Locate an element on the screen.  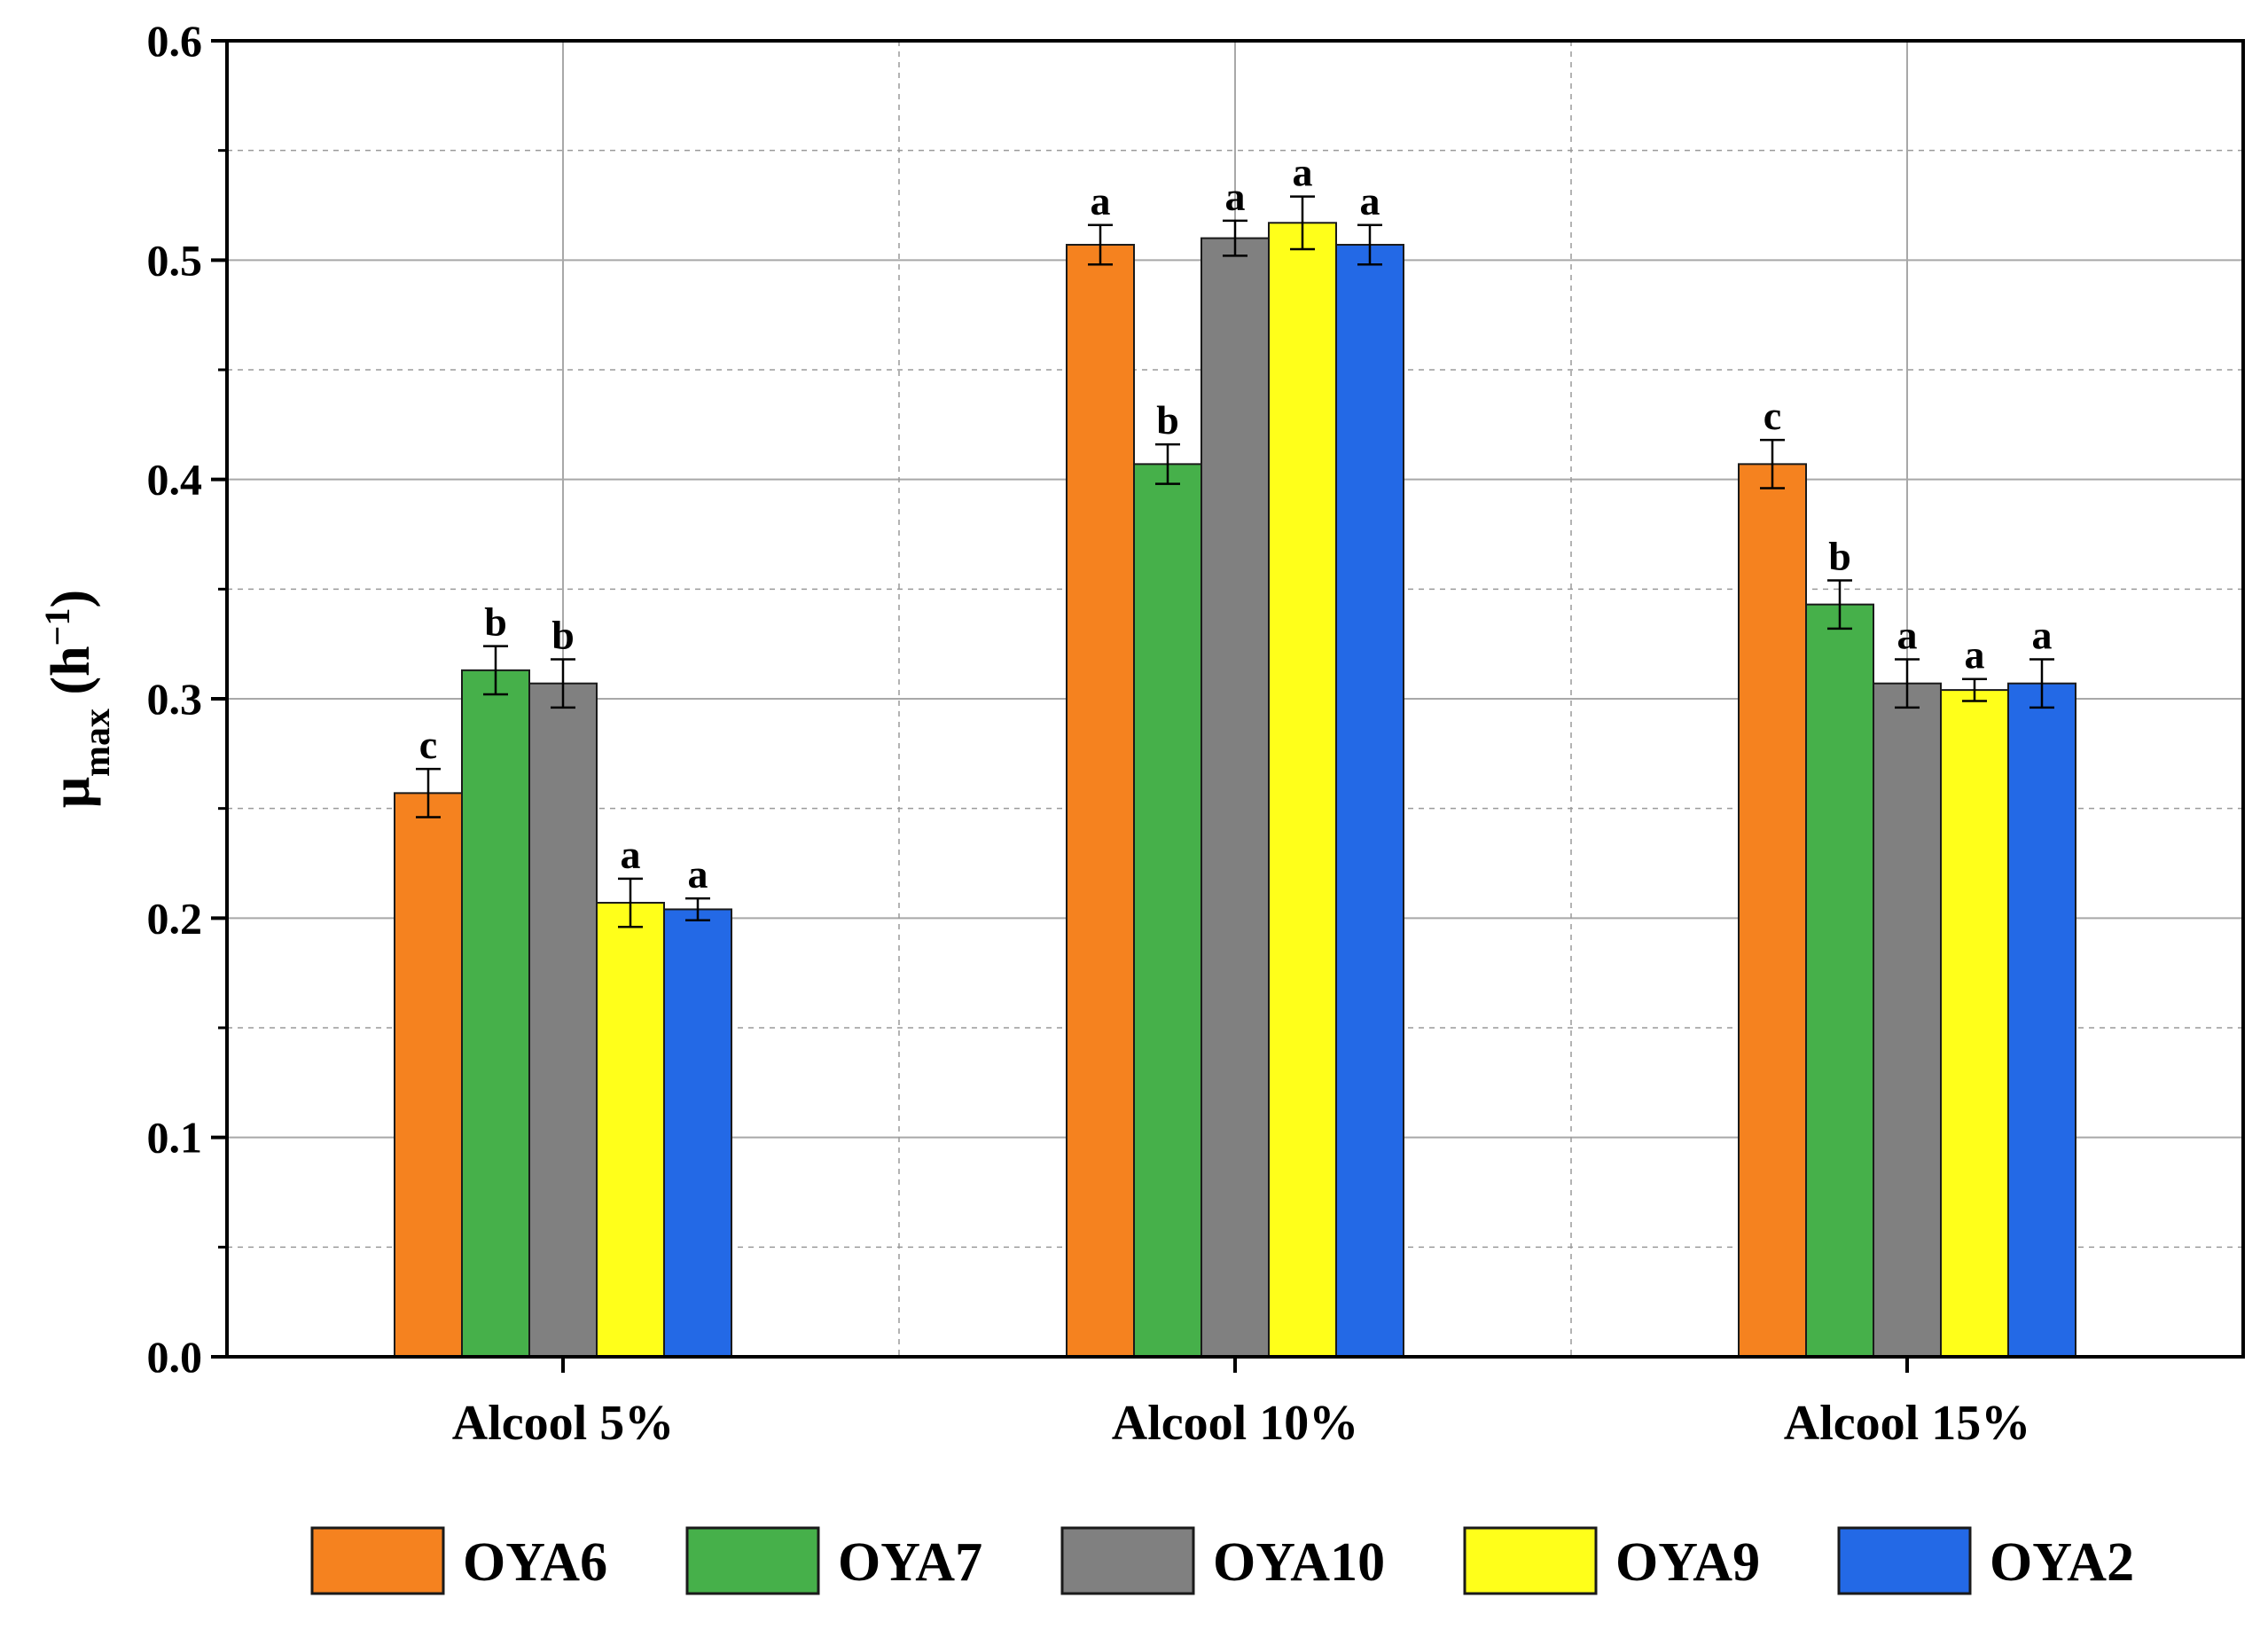
legend-label-oya6: OYA6 is located at coordinates (535, 1563).